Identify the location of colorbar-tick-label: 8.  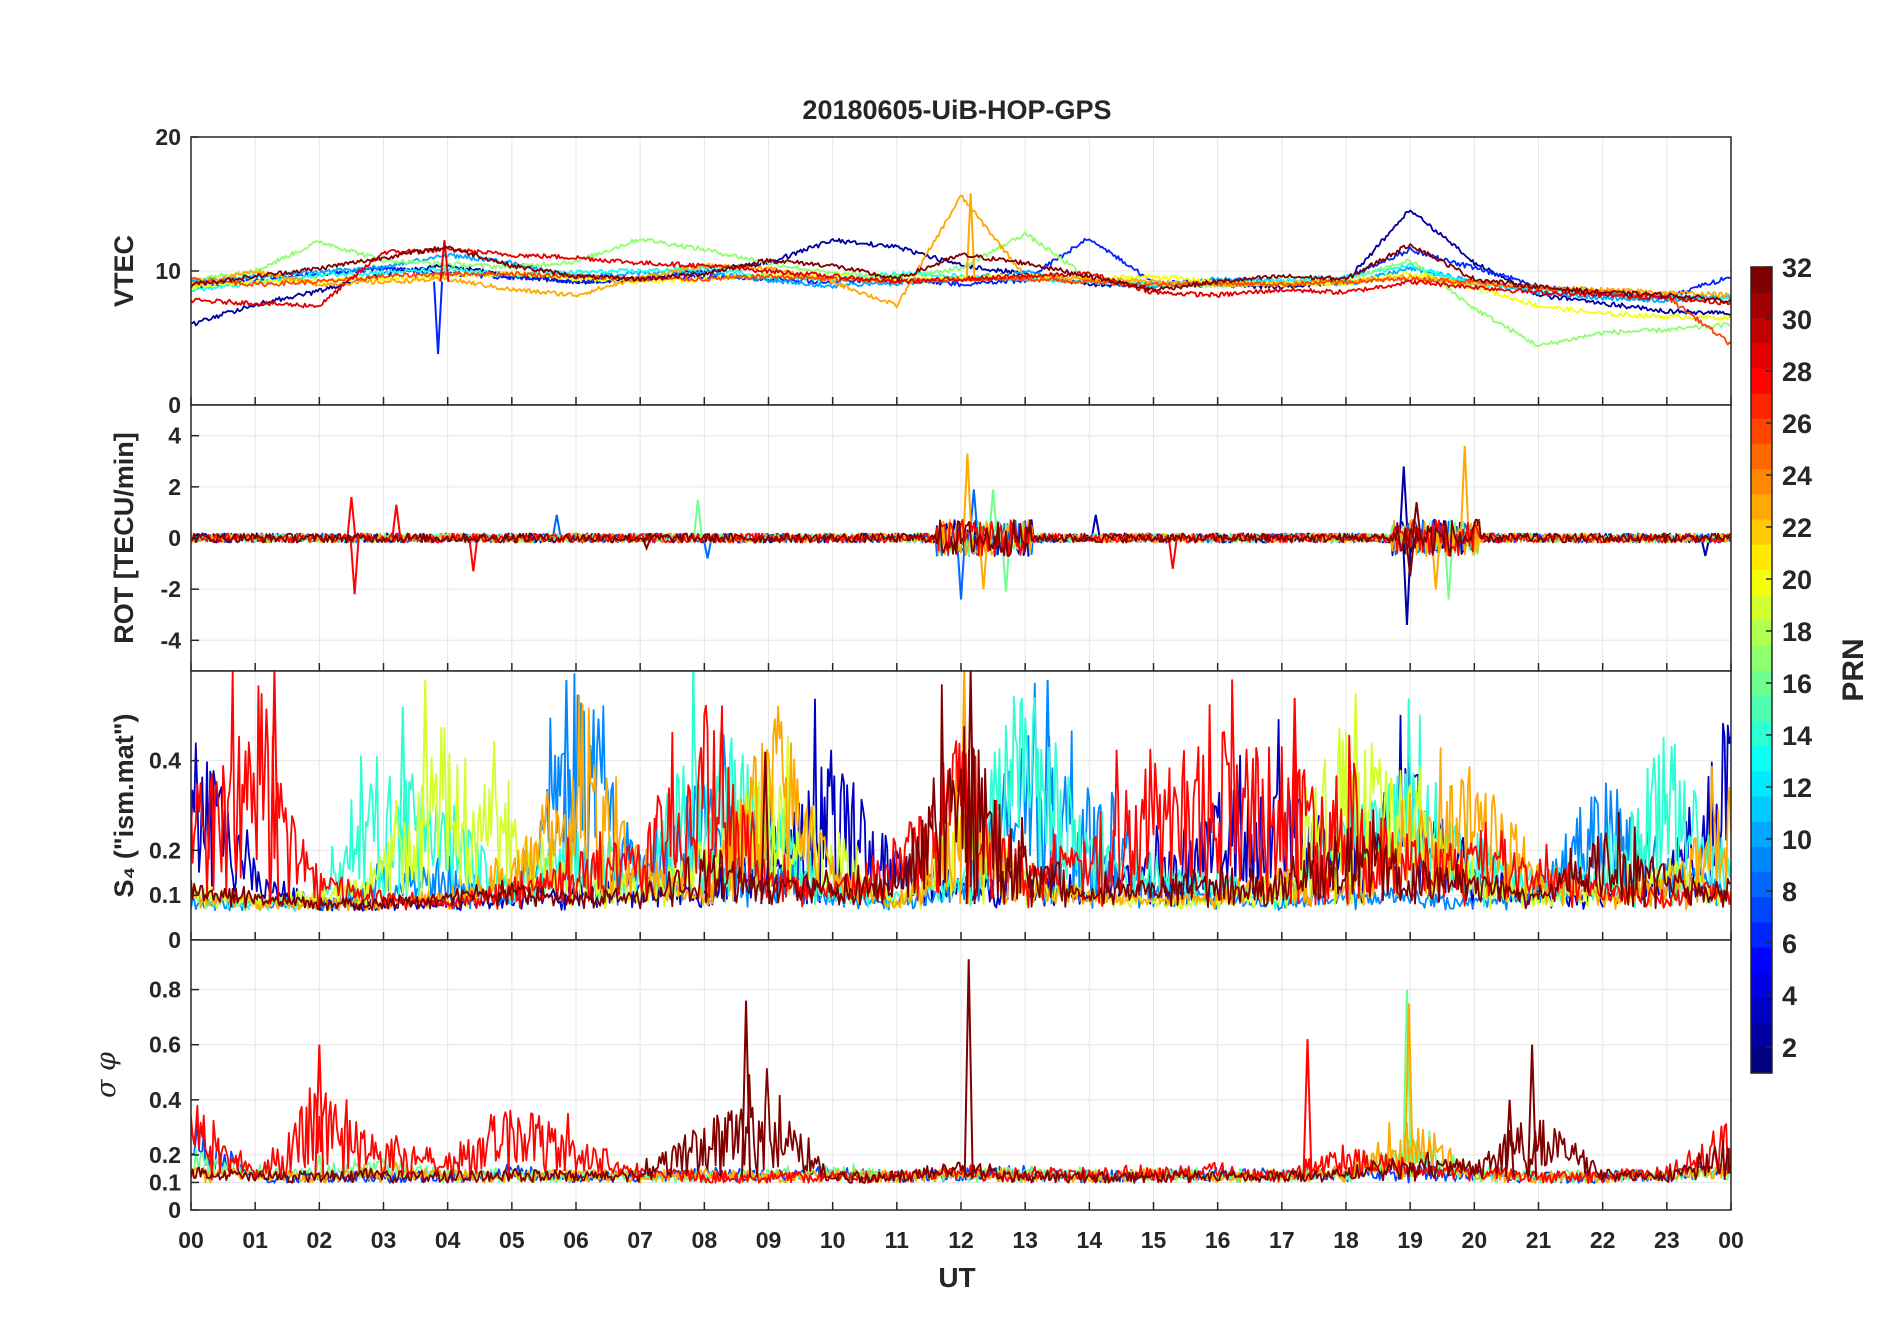
(1789, 892).